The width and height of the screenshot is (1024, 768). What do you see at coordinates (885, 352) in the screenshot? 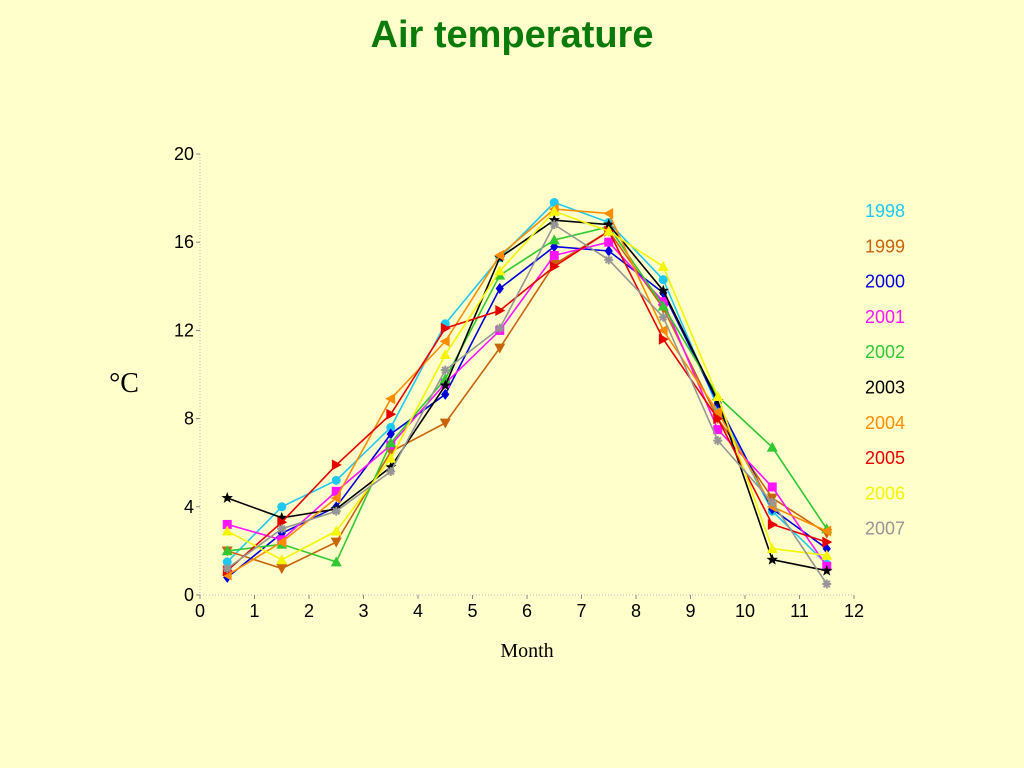
I see `legend-entry-2002: 2002` at bounding box center [885, 352].